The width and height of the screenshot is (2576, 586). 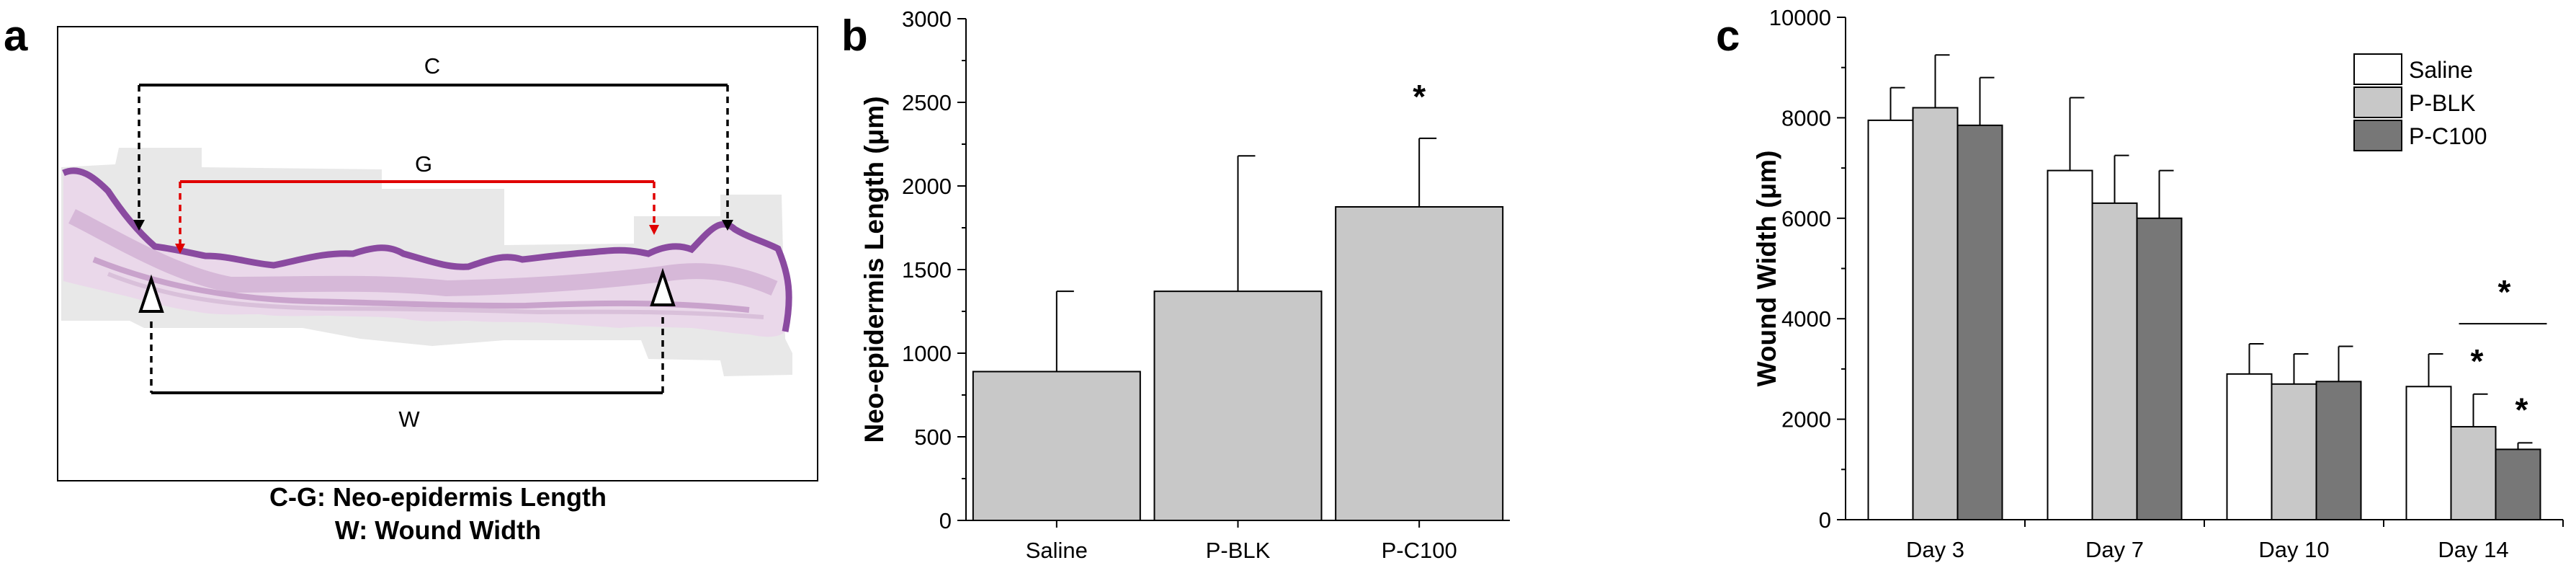 I want to click on histology-image, so click(x=426, y=262).